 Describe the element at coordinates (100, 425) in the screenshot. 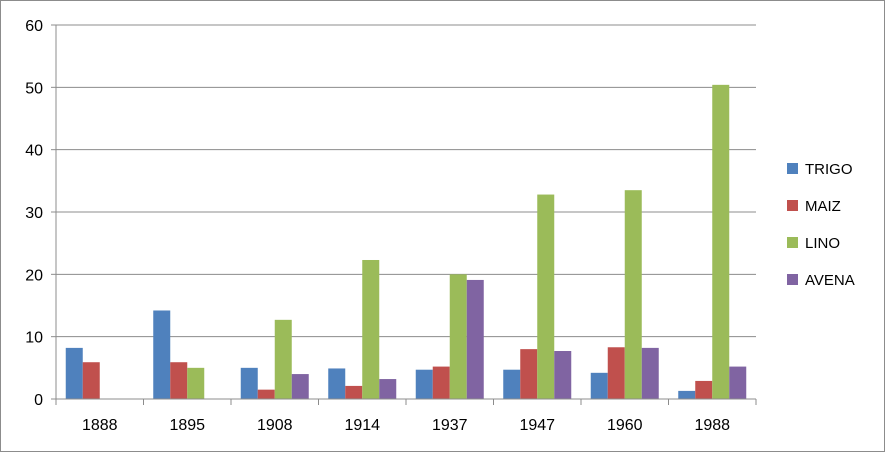

I see `x-tick-label: 1888` at that location.